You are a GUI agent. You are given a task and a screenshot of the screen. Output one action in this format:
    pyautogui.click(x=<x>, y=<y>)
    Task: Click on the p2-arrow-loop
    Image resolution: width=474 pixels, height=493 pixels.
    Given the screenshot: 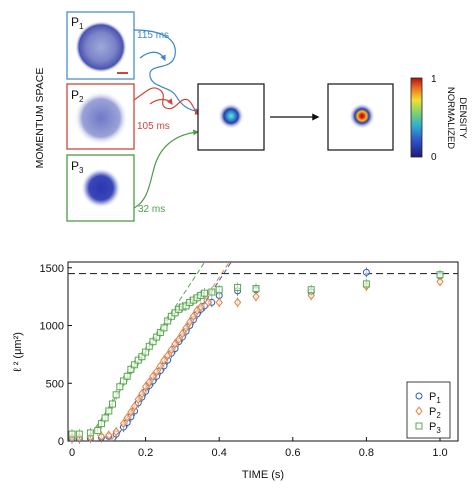 What is the action you would take?
    pyautogui.click(x=161, y=101)
    